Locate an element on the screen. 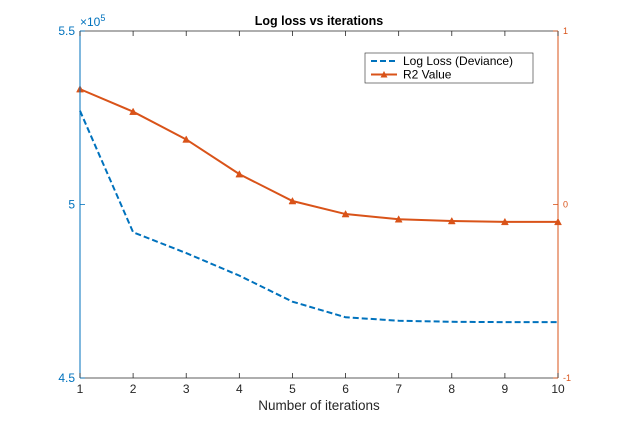  right-tick-label: 0 is located at coordinates (565, 205).